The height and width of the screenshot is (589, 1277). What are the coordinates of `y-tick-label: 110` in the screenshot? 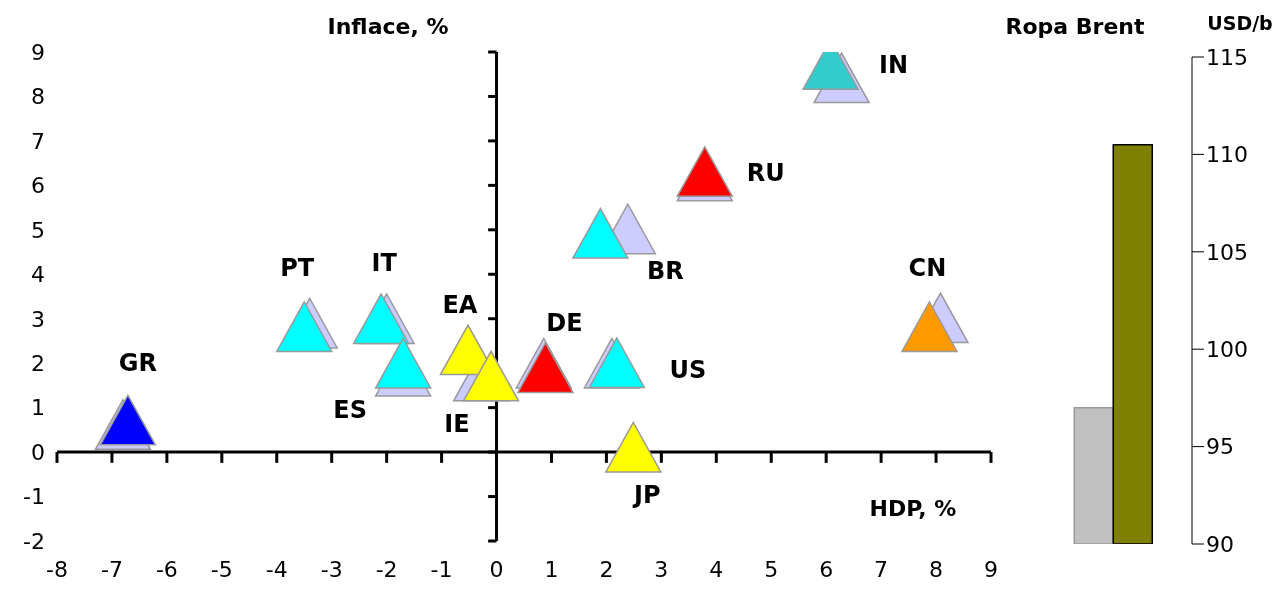 It's located at (1227, 155).